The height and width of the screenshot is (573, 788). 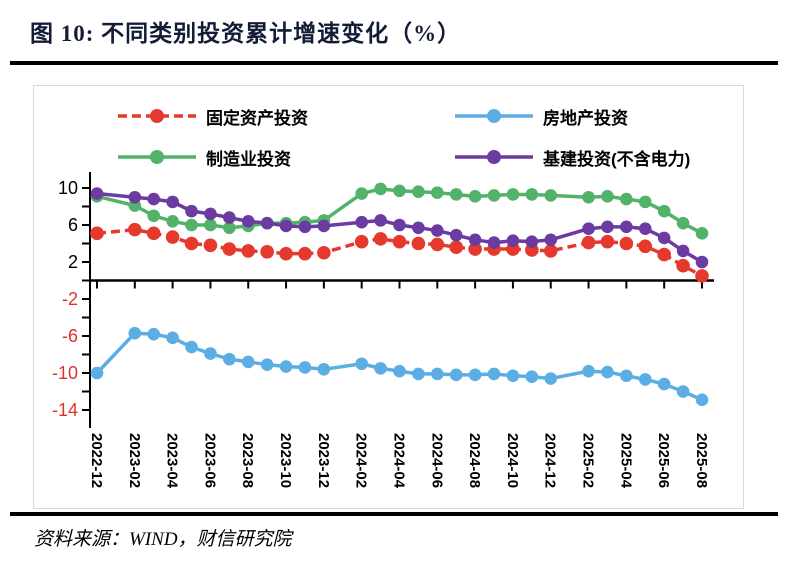 I want to click on legend-item-infrastructure: 基建投资(不含电力), so click(x=571, y=157).